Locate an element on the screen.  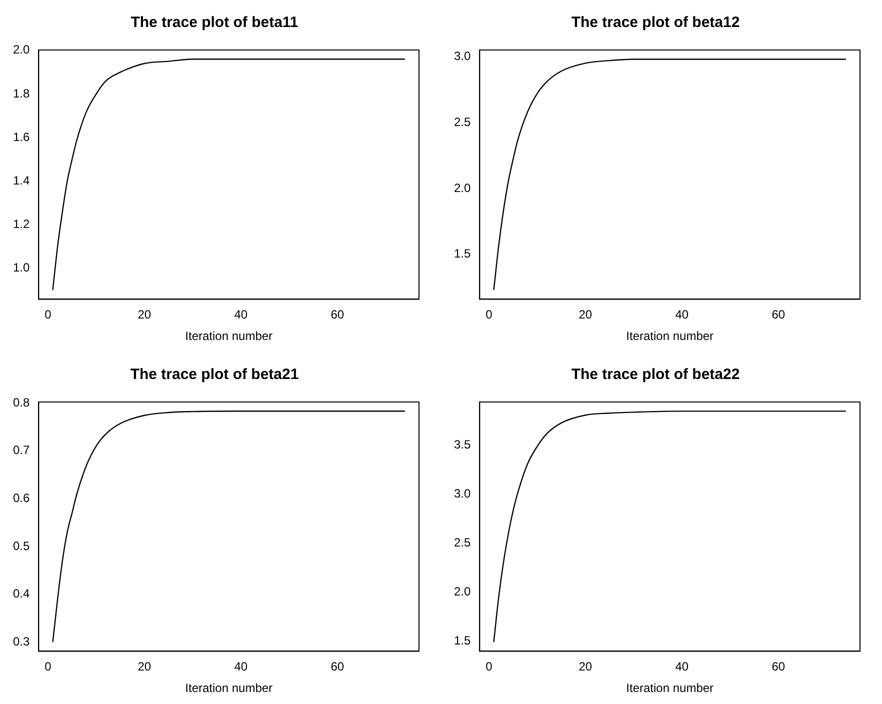
y-tick-label: 1.4 is located at coordinates (21, 180).